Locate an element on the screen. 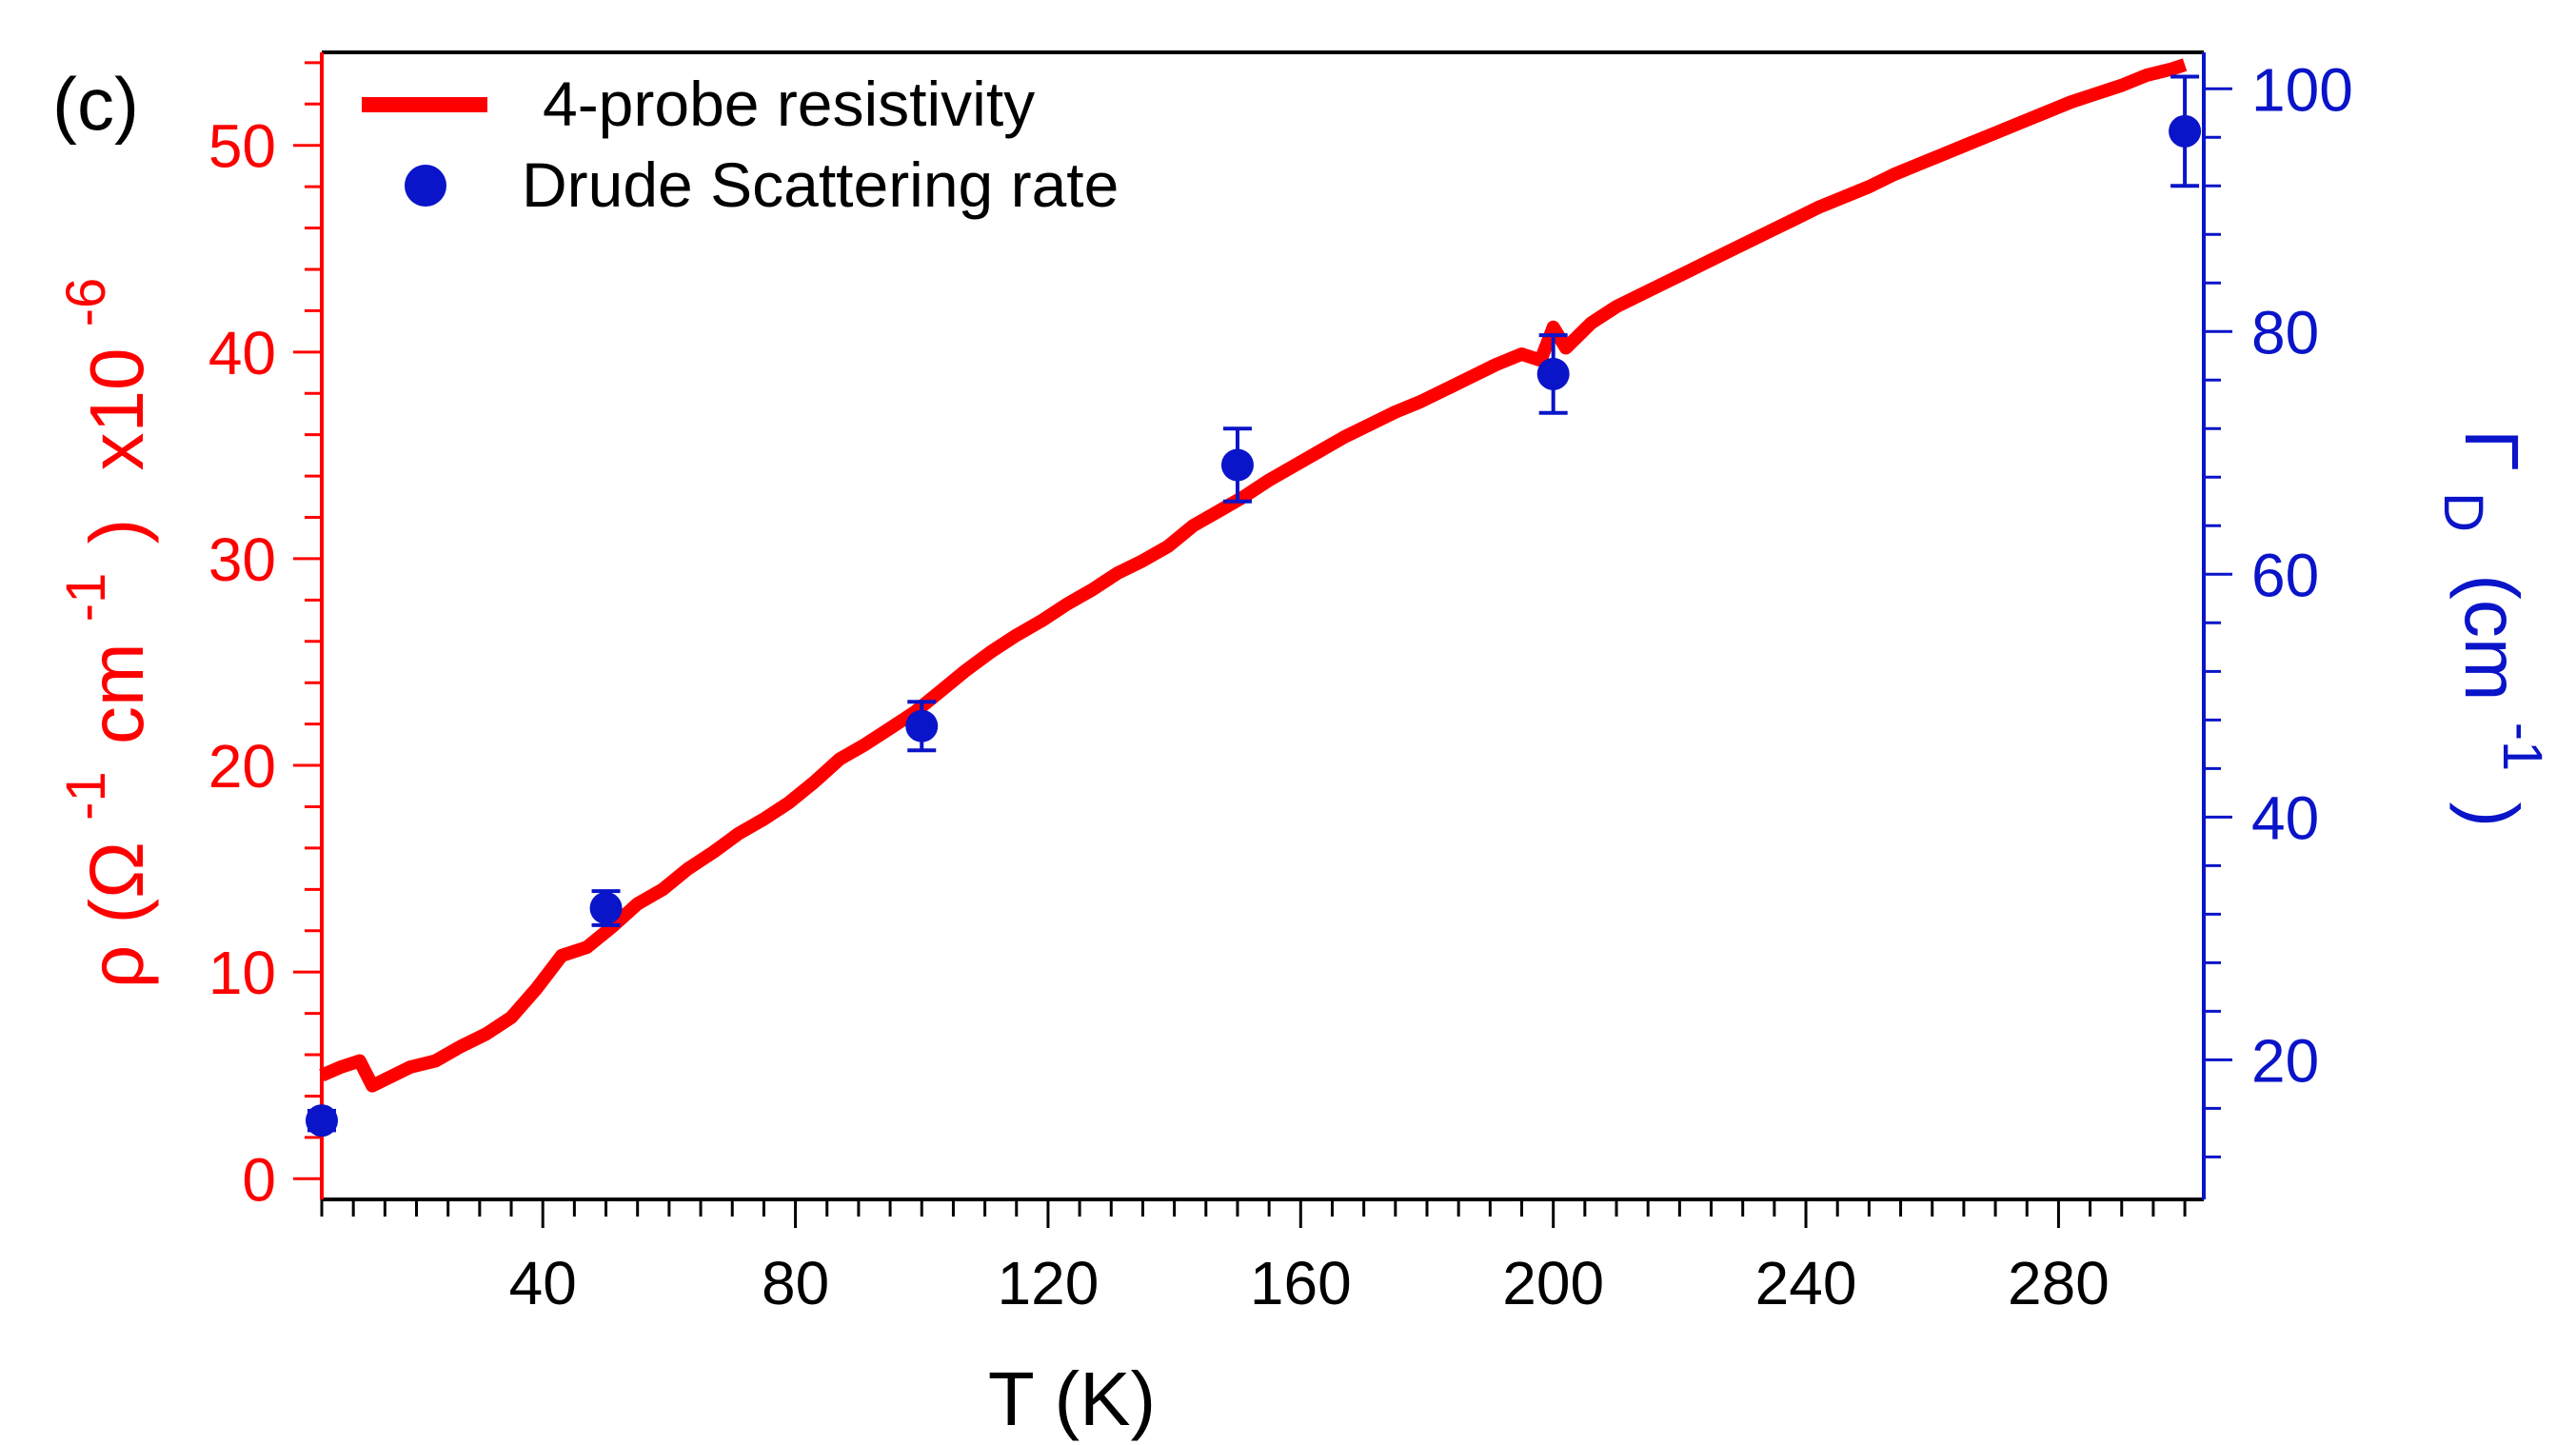 The height and width of the screenshot is (1445, 2576). left-label-sup1: -1 is located at coordinates (86, 796).